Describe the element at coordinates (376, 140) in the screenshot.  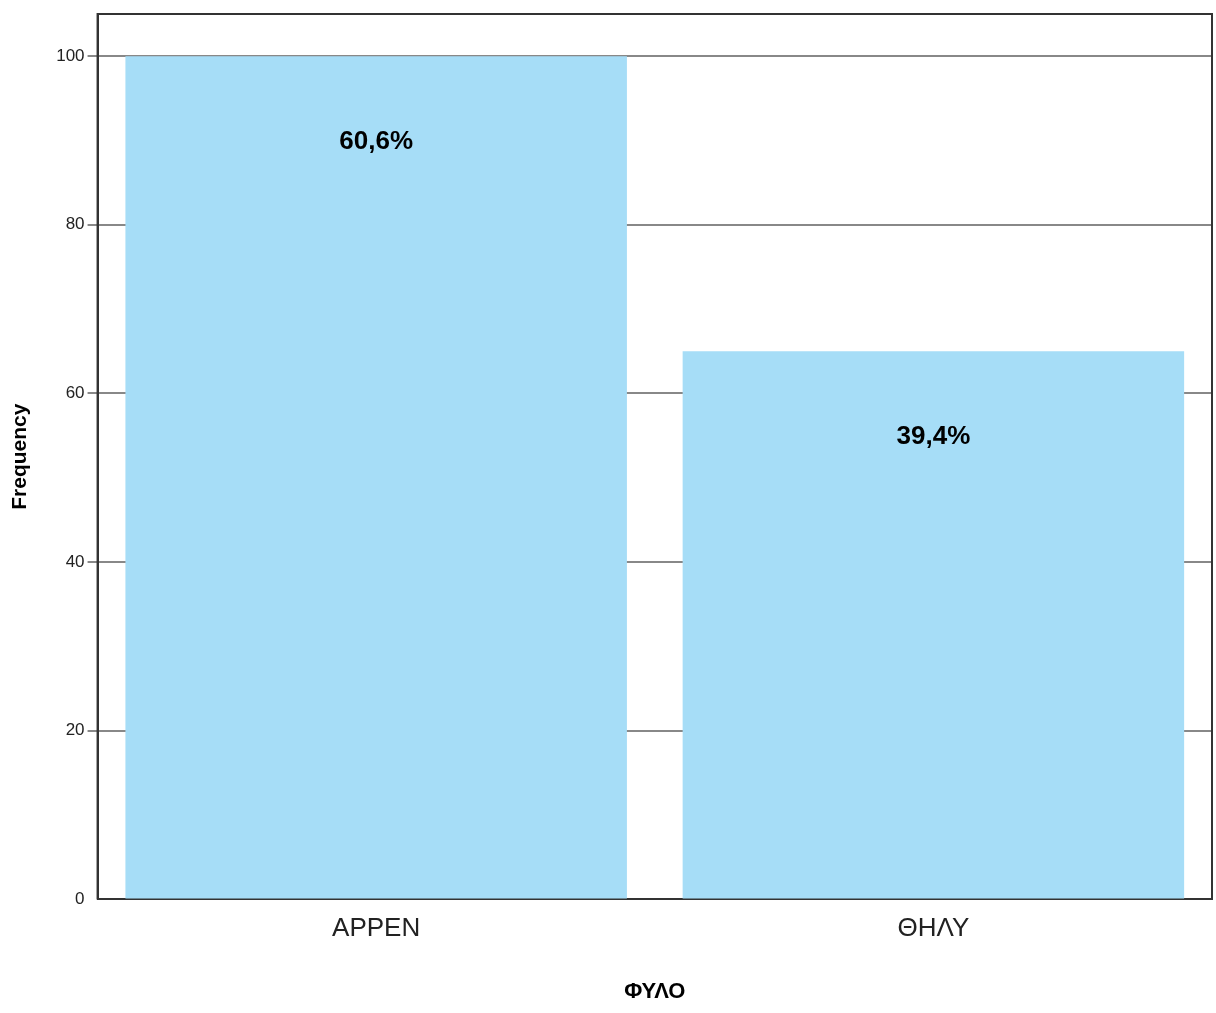
I see `annotation: 60,6%` at that location.